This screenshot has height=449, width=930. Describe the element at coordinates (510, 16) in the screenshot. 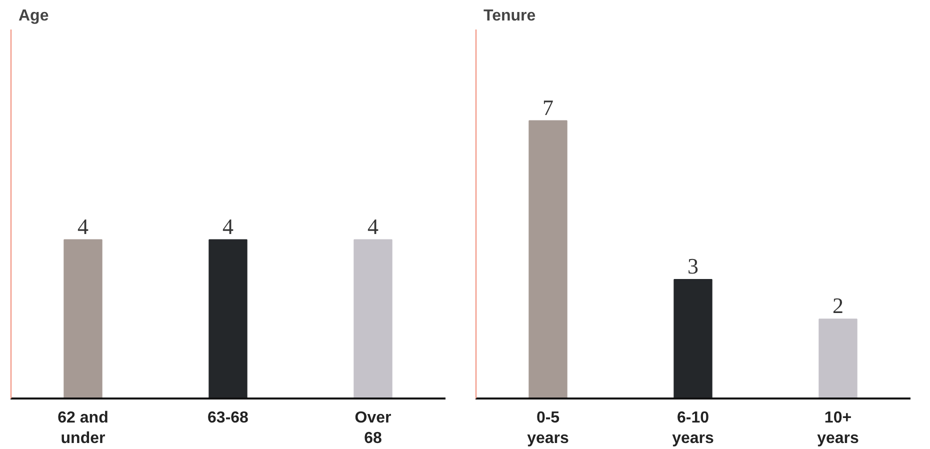

I see `chart-title: Tenure` at that location.